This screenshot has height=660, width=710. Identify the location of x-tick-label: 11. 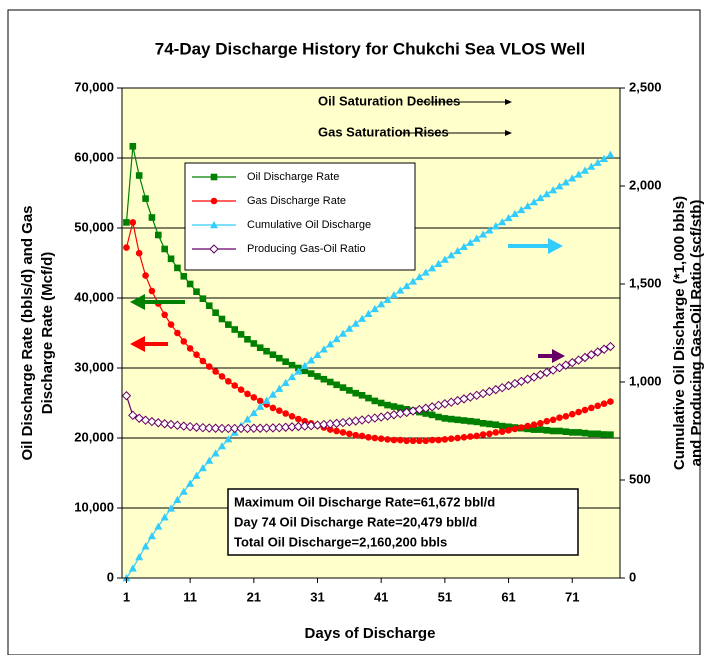
(190, 596).